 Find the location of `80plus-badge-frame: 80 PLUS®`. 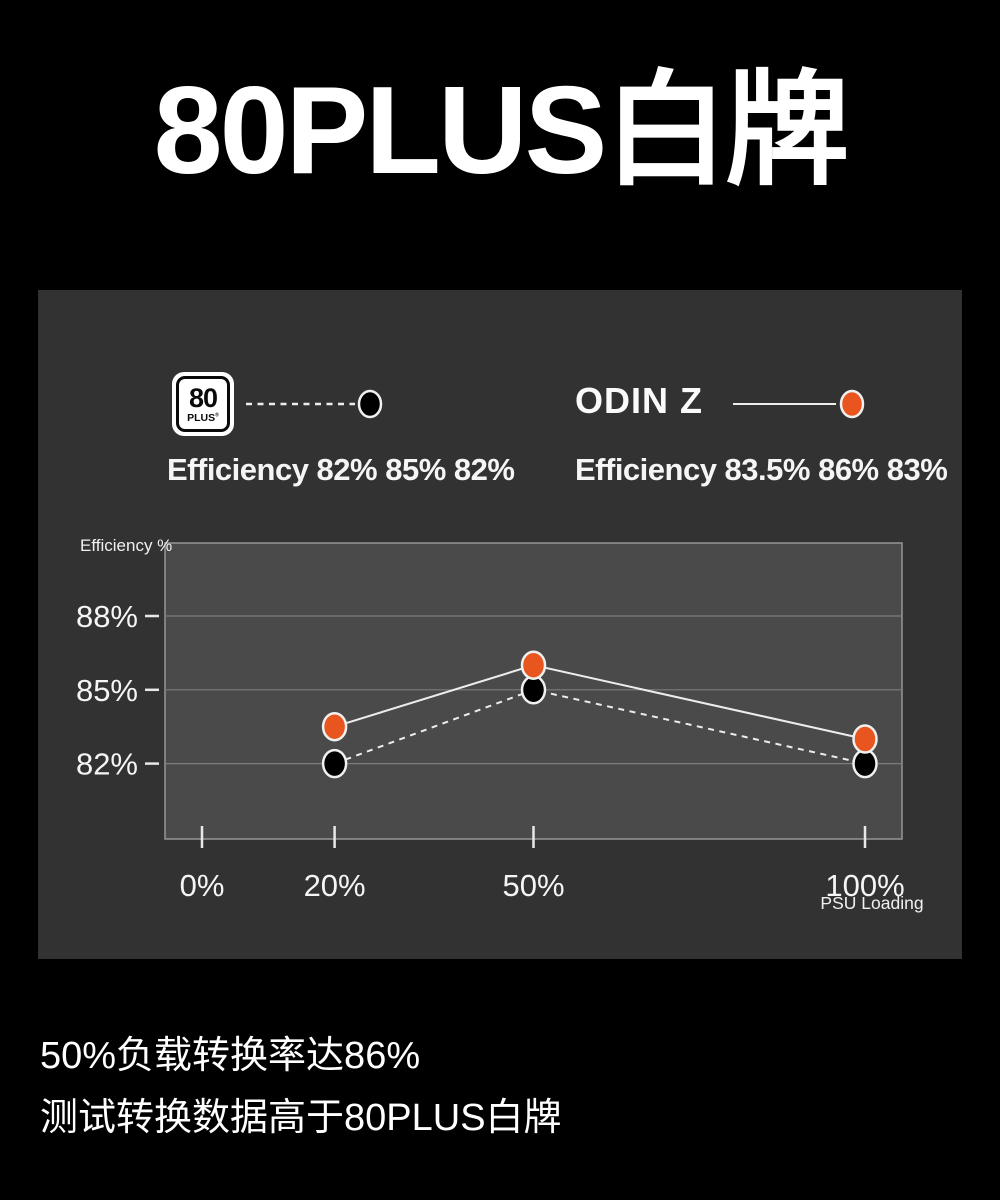

80plus-badge-frame: 80 PLUS® is located at coordinates (203, 404).